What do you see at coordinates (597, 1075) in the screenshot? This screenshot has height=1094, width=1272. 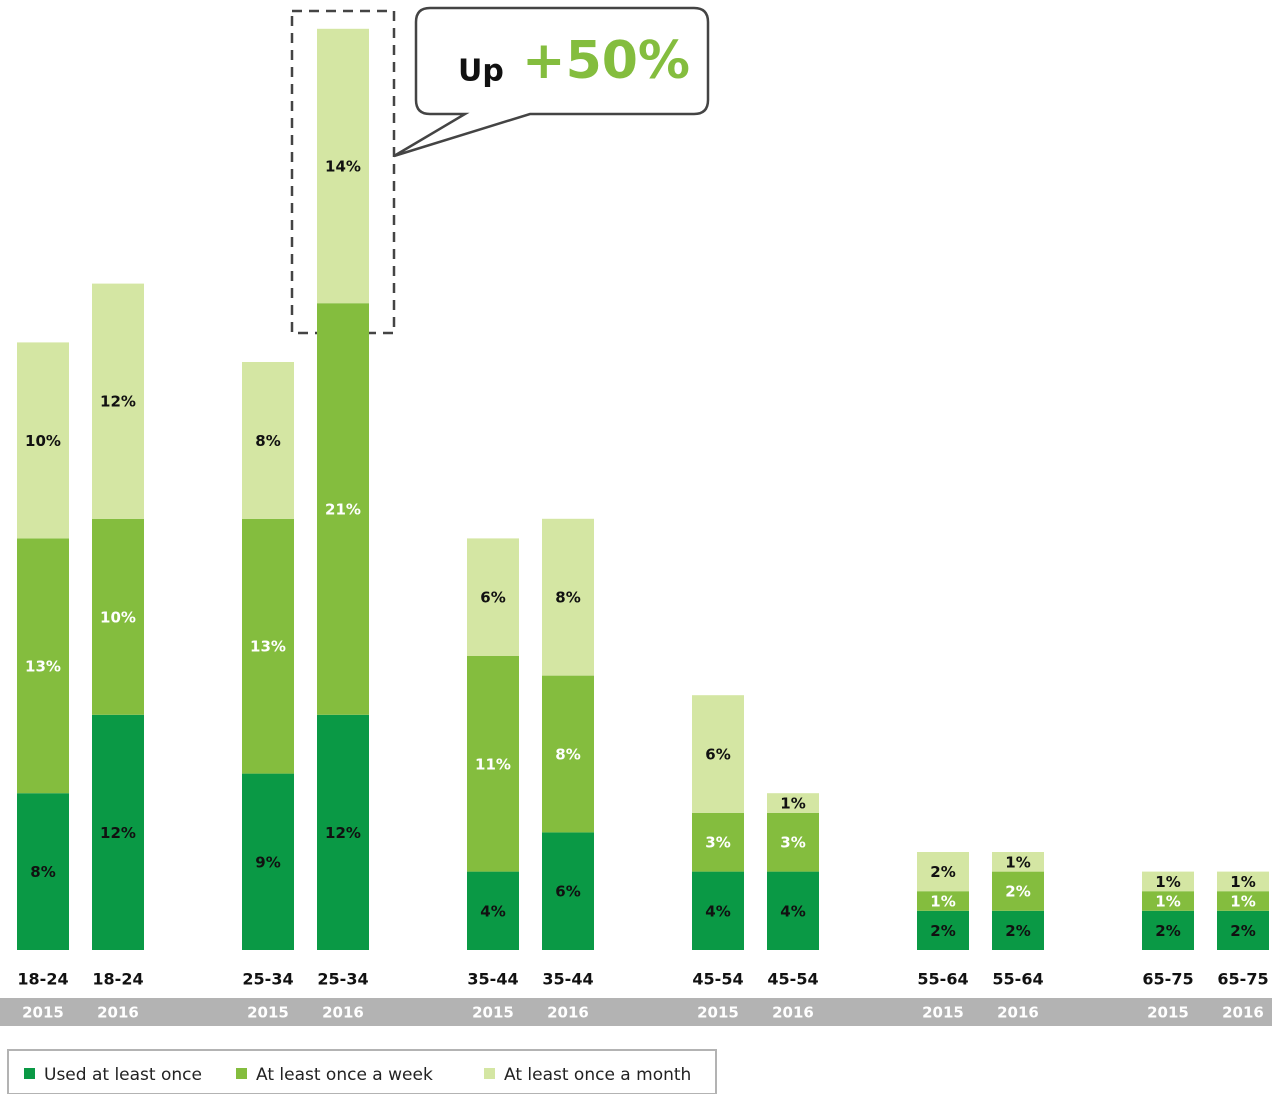 I see `legend-label: At least once a month` at bounding box center [597, 1075].